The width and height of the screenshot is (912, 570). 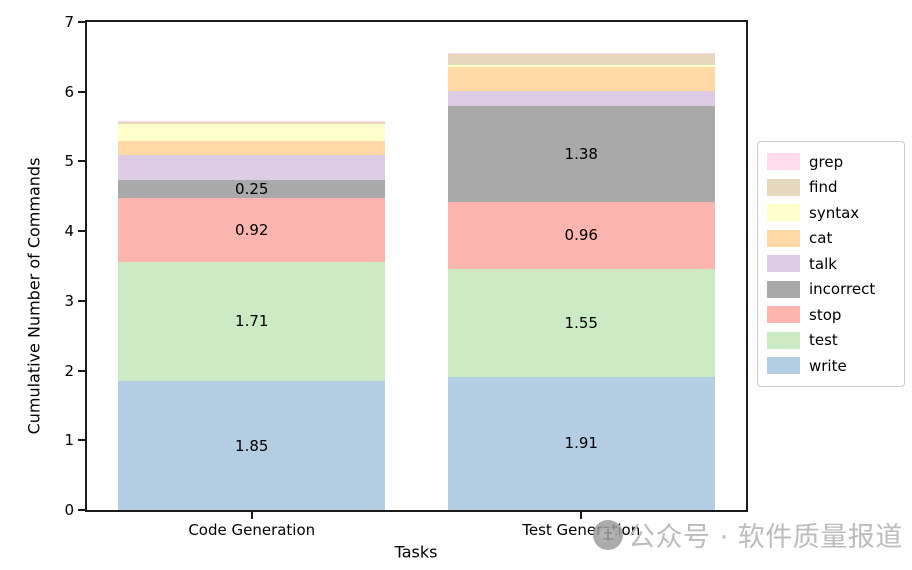 I want to click on bar-value-label-write: 1.91, so click(x=581, y=443).